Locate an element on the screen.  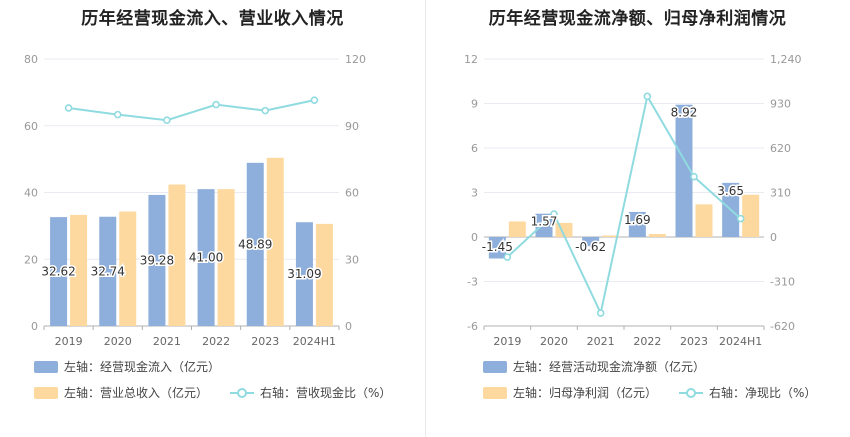
bar-data-label: 32.62 is located at coordinates (58, 272).